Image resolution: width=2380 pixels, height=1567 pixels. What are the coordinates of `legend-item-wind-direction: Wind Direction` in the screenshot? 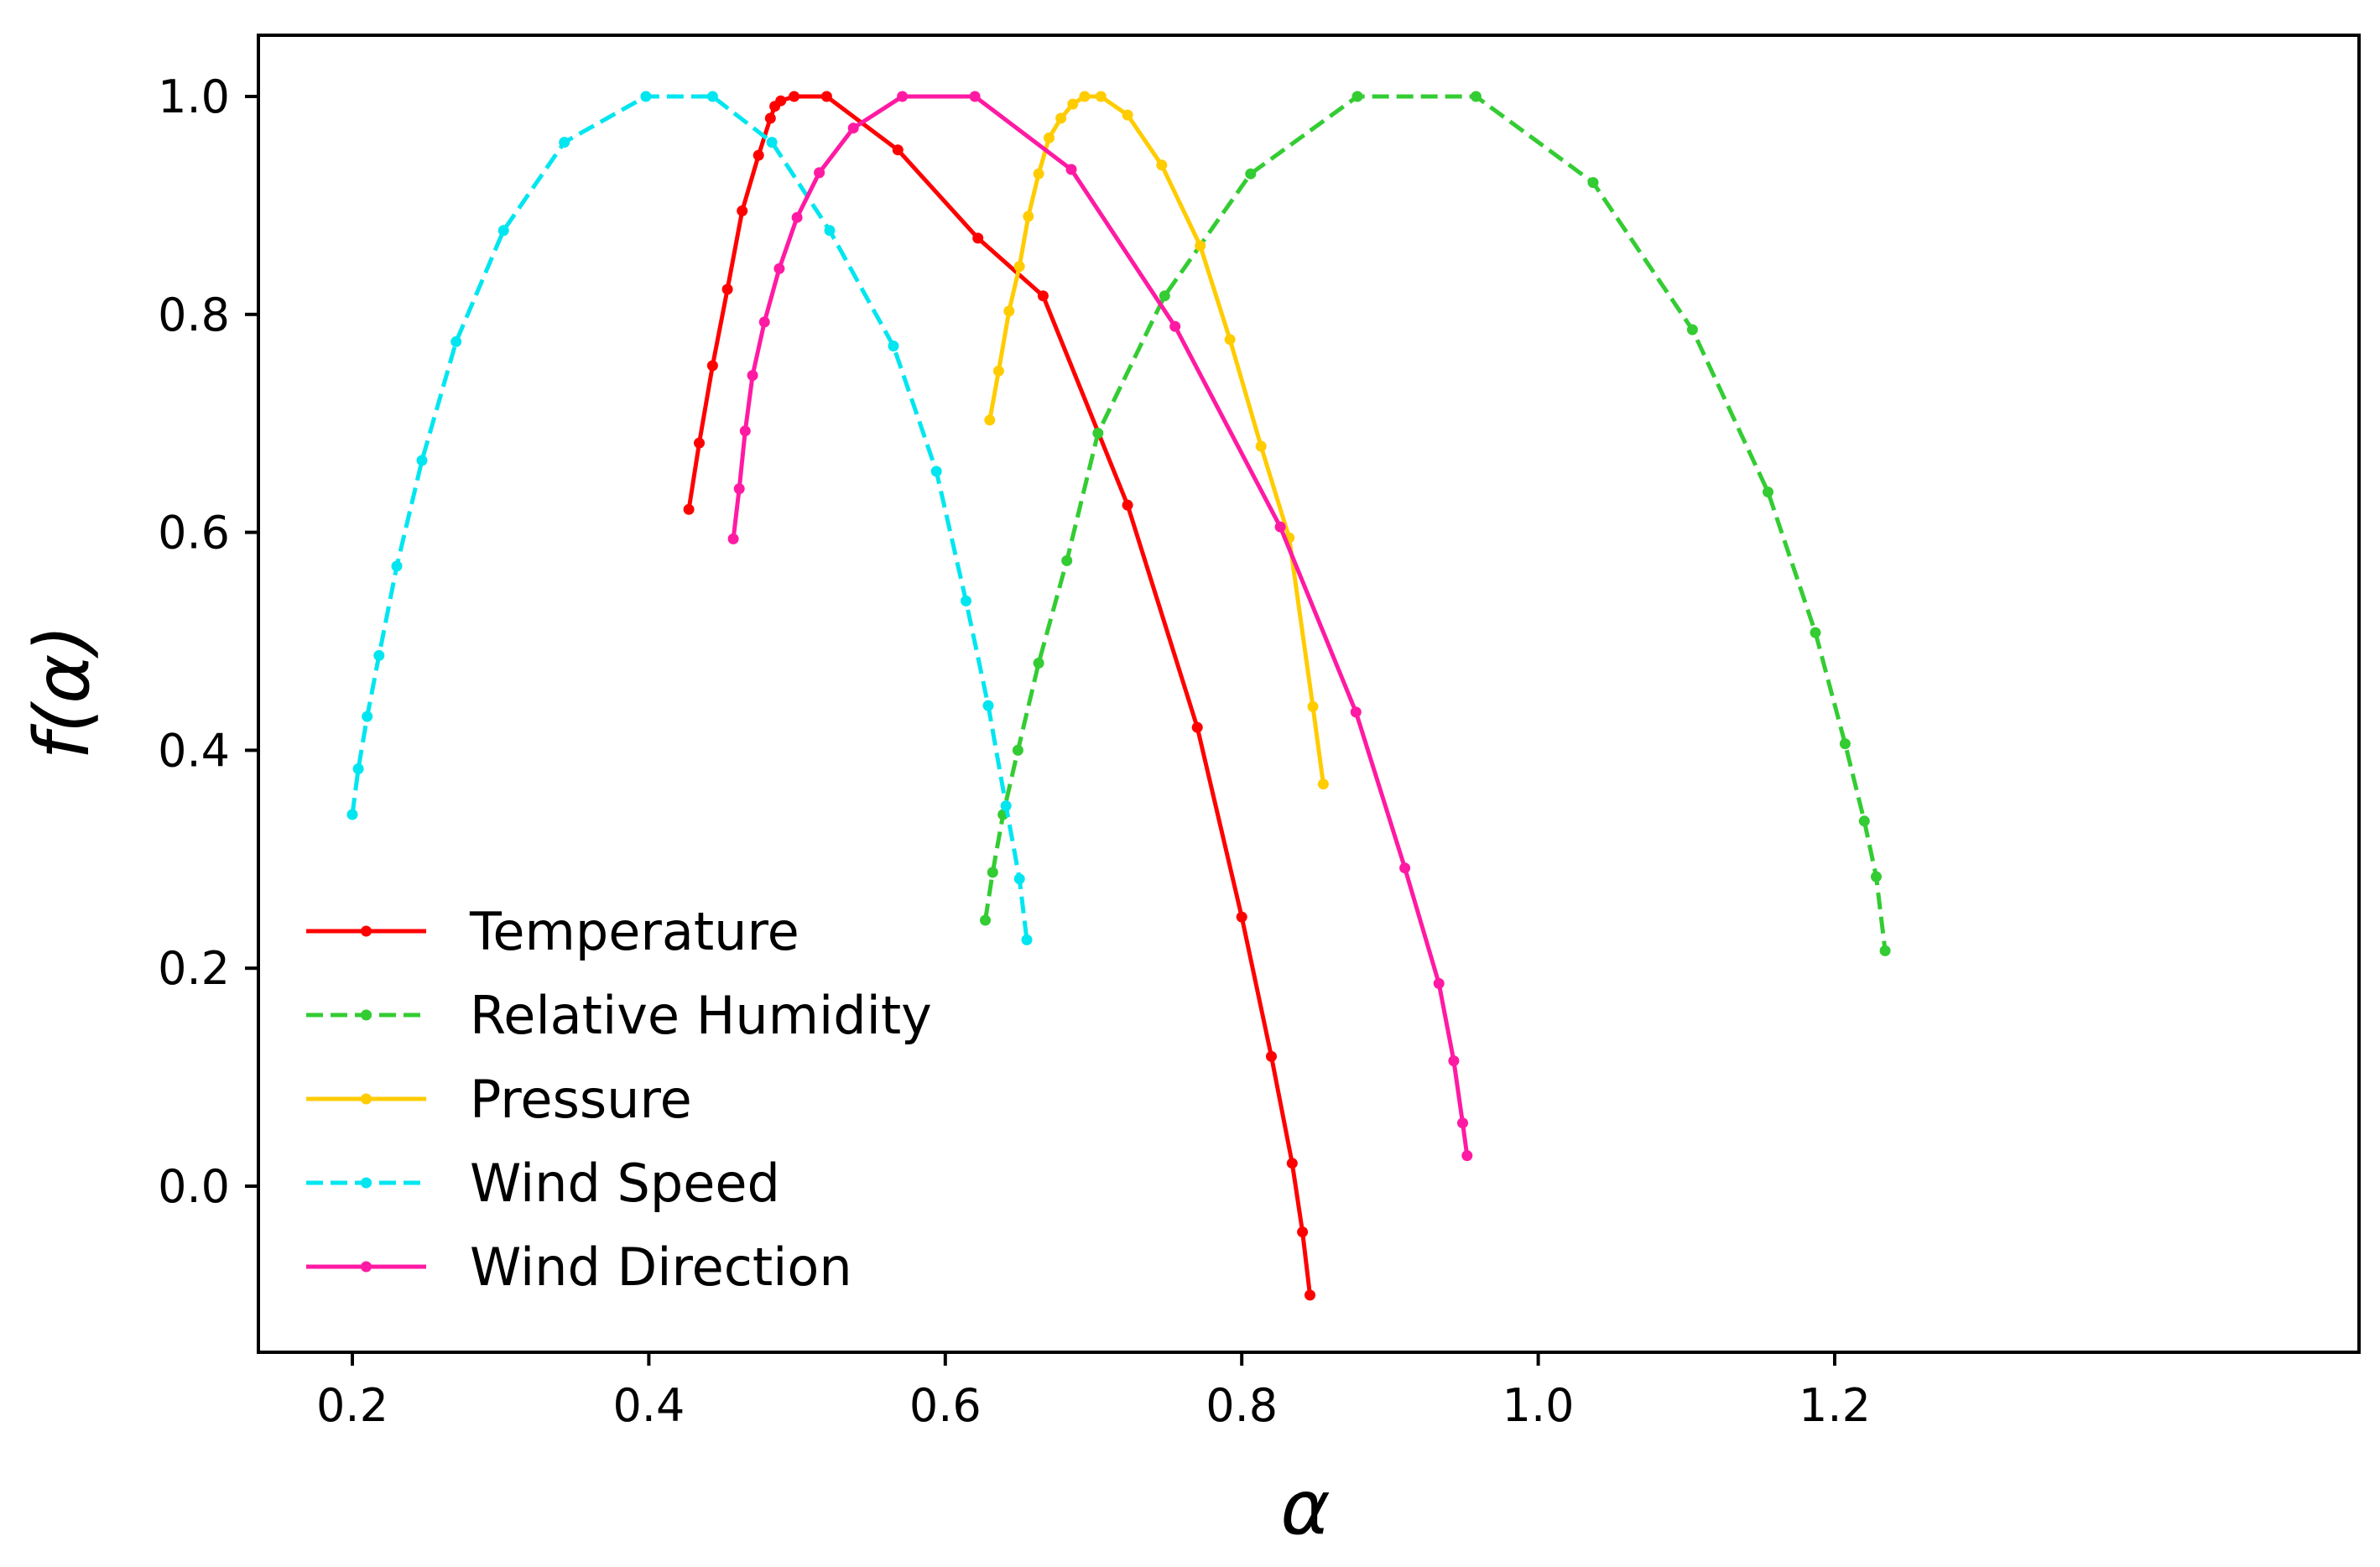 It's located at (579, 1267).